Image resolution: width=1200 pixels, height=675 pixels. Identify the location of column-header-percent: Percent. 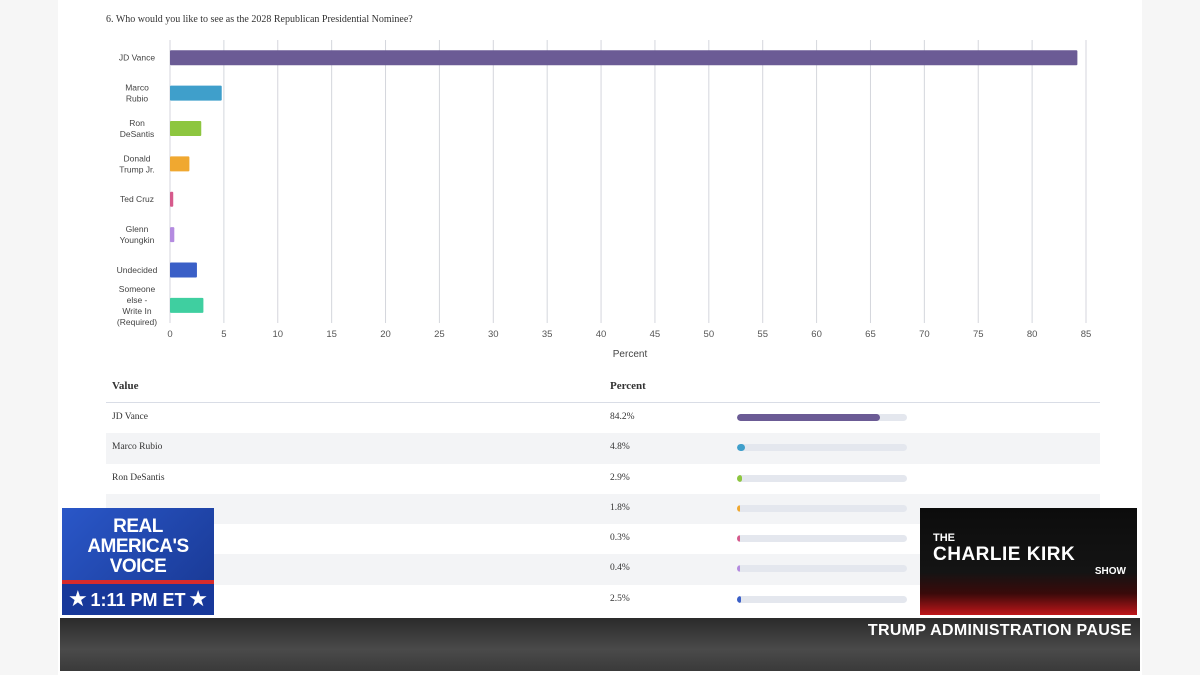
(628, 386).